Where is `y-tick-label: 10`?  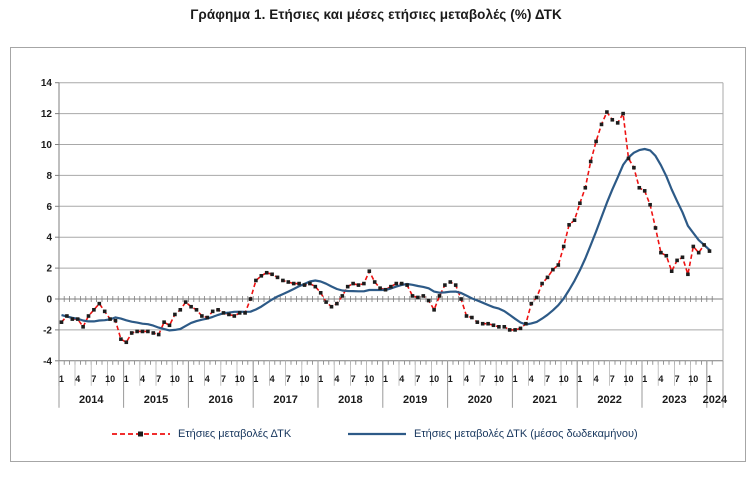 y-tick-label: 10 is located at coordinates (47, 145).